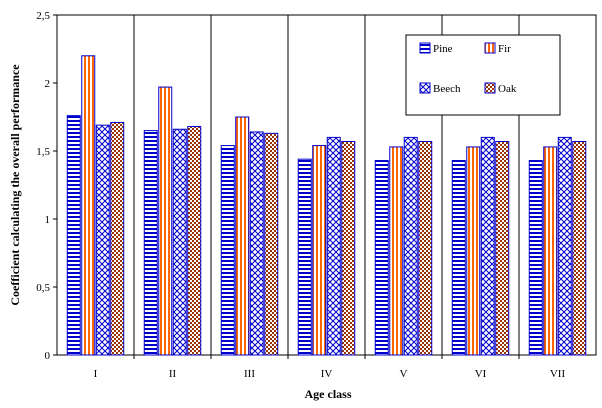 The width and height of the screenshot is (602, 408). Describe the element at coordinates (504, 49) in the screenshot. I see `legend-label-fir: Fir` at that location.